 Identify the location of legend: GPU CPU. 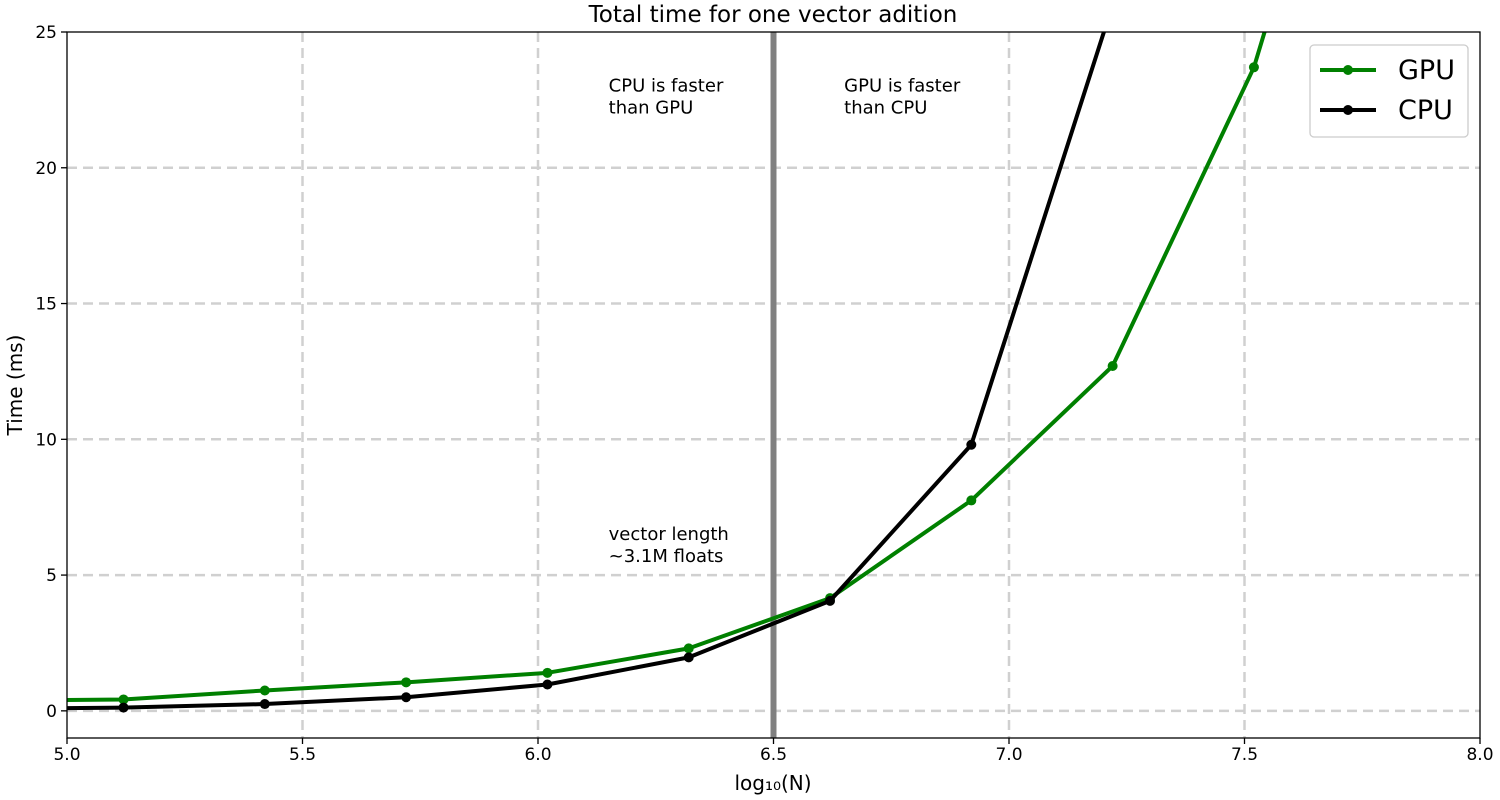
(1389, 91).